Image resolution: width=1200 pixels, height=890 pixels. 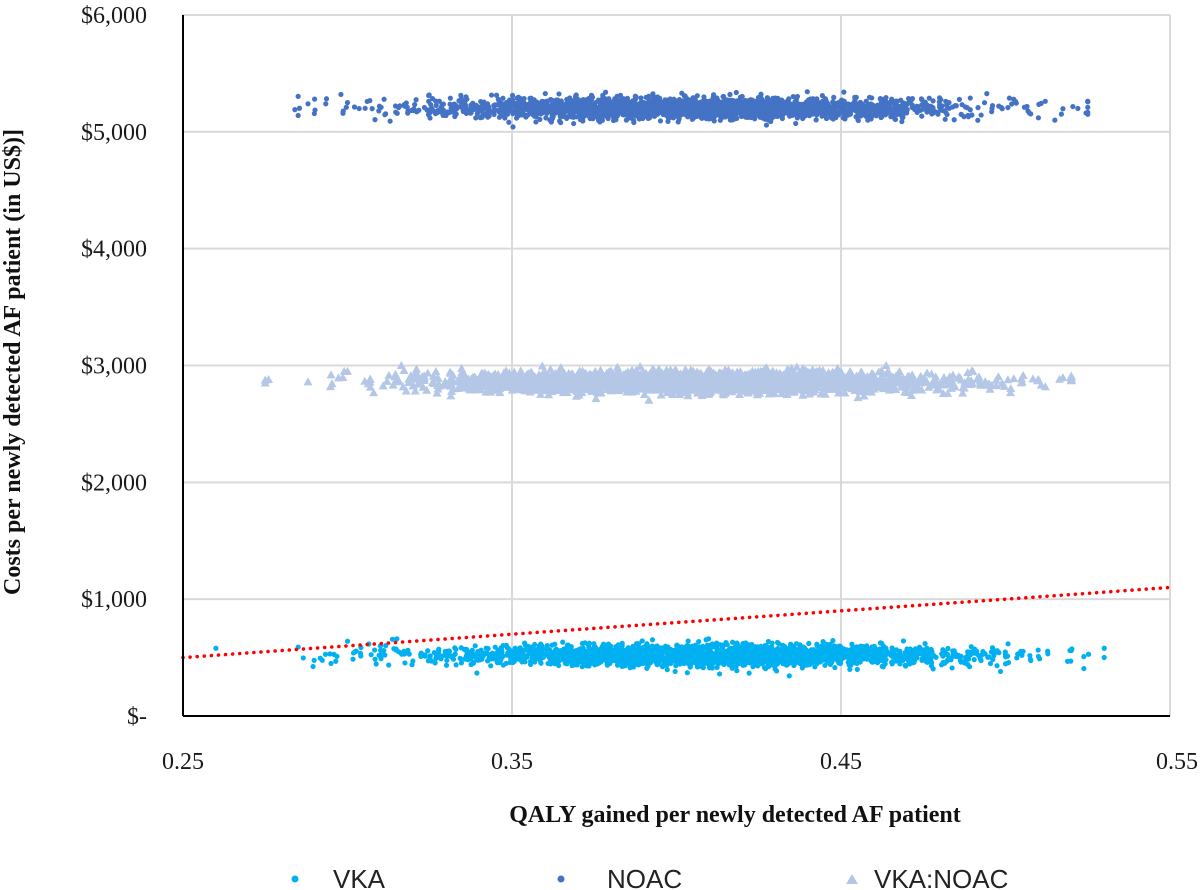 What do you see at coordinates (660, 657) in the screenshot?
I see `series-vka` at bounding box center [660, 657].